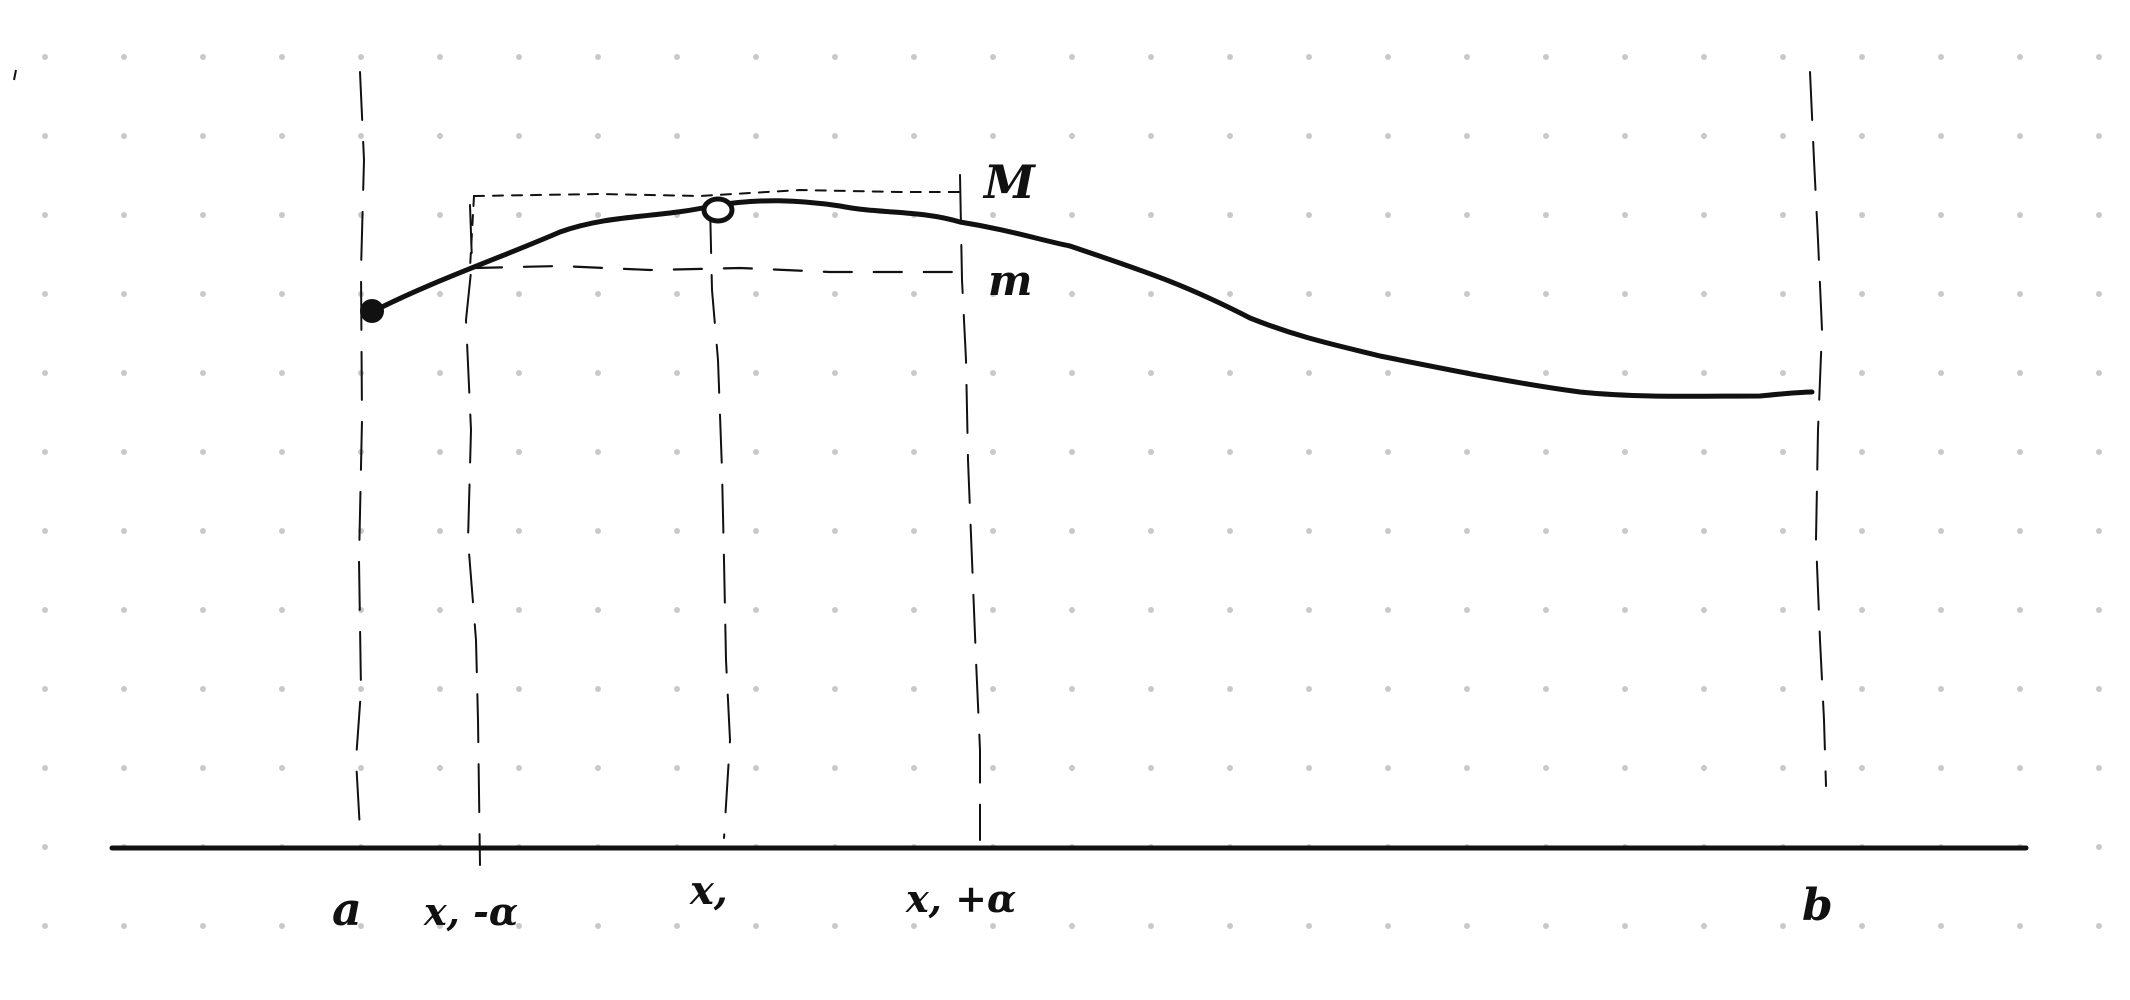  Describe the element at coordinates (1009, 182) in the screenshot. I see `label-M: M` at that location.